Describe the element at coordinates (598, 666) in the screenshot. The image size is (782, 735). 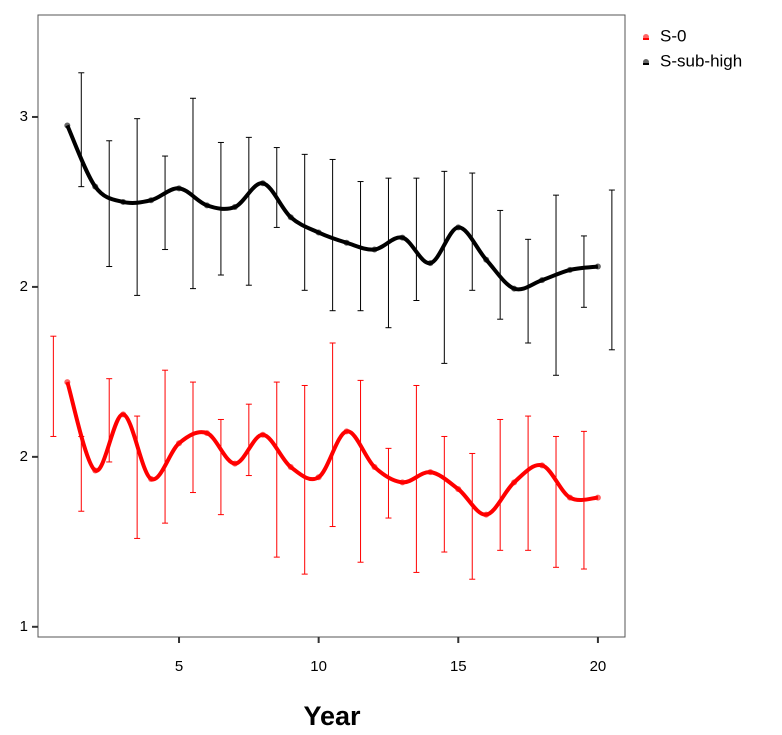
I see `x-tick-label: 20` at that location.